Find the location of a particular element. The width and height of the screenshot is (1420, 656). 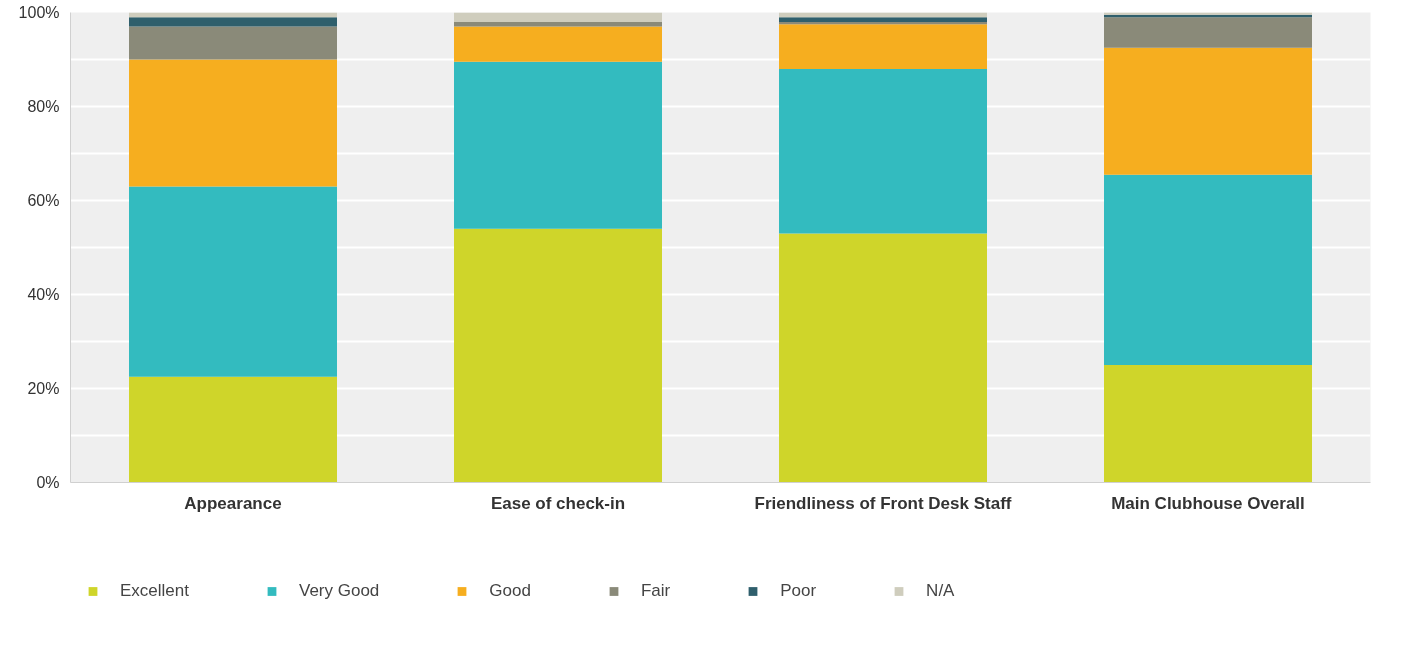

x-tick-label: Friendliness of Front Desk Staff is located at coordinates (883, 503).